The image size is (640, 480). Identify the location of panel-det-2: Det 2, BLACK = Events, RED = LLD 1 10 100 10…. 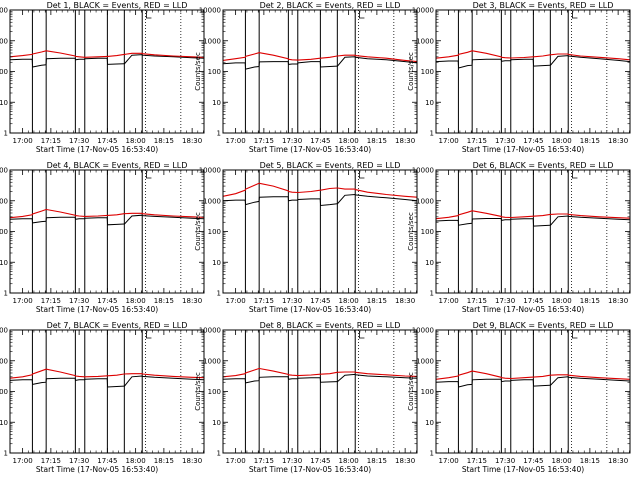
(306, 77).